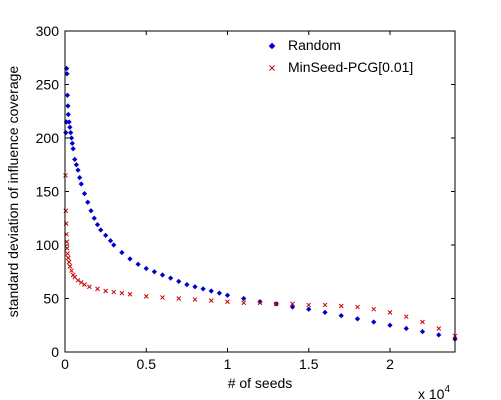 This screenshot has height=400, width=501. I want to click on y-tick-label: 0, so click(55, 352).